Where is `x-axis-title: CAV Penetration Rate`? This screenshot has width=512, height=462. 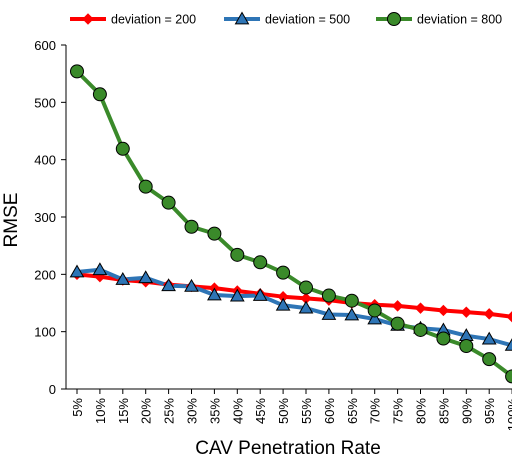
x-axis-title: CAV Penetration Rate is located at coordinates (288, 448).